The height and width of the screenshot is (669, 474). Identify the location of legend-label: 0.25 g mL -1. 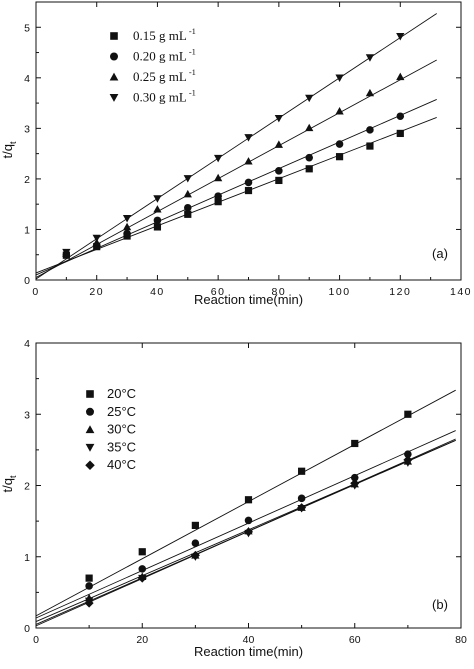
(164, 75).